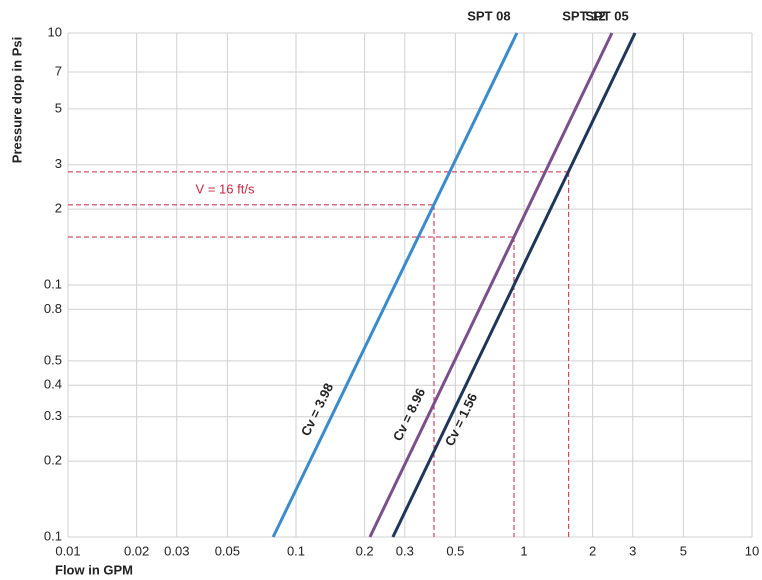  I want to click on y-tick-label: 0.4, so click(53, 384).